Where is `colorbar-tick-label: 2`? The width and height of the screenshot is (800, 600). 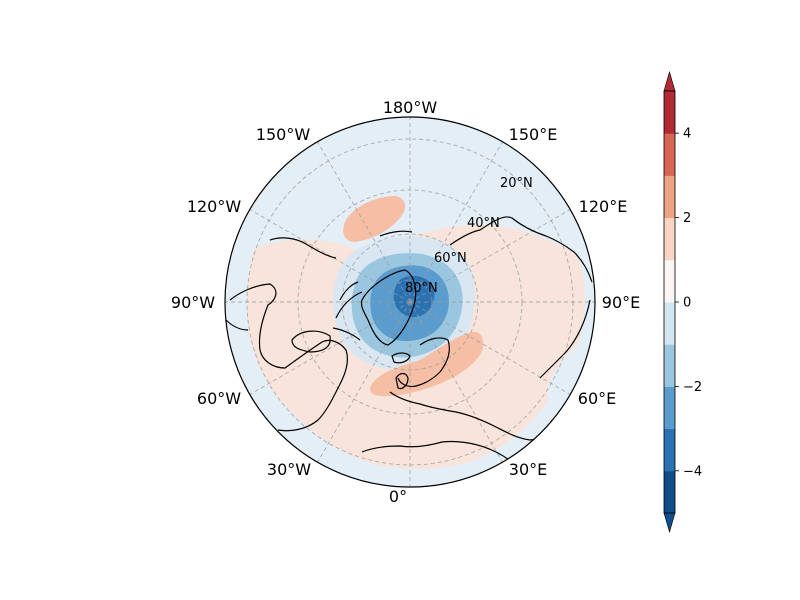
colorbar-tick-label: 2 is located at coordinates (687, 218).